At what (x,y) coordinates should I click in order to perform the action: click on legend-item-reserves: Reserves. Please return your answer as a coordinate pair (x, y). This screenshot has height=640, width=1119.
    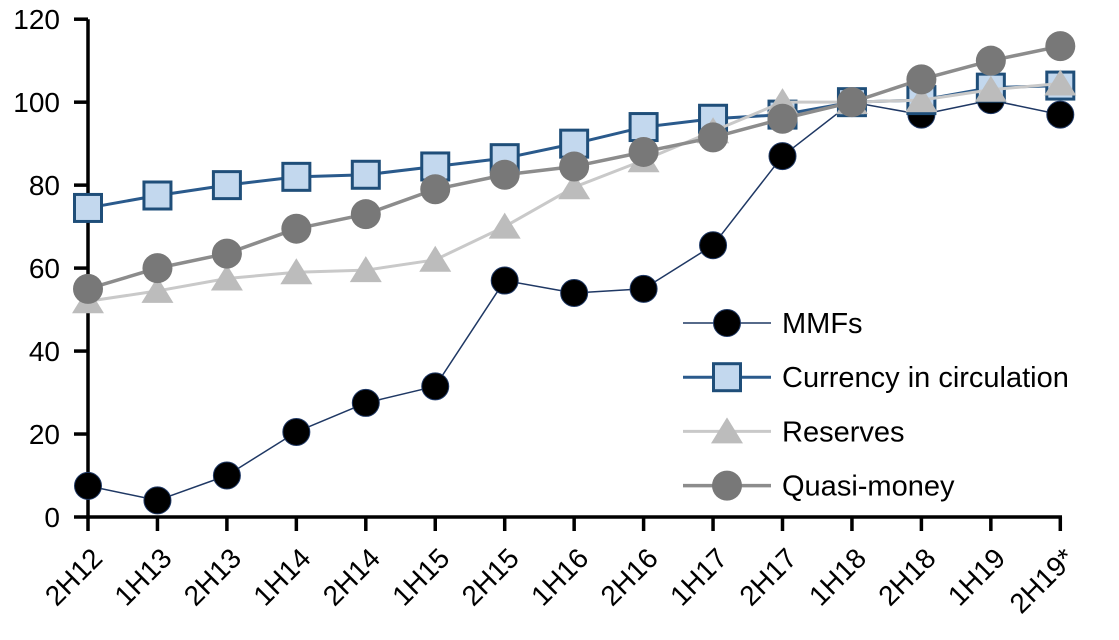
    Looking at the image, I should click on (794, 432).